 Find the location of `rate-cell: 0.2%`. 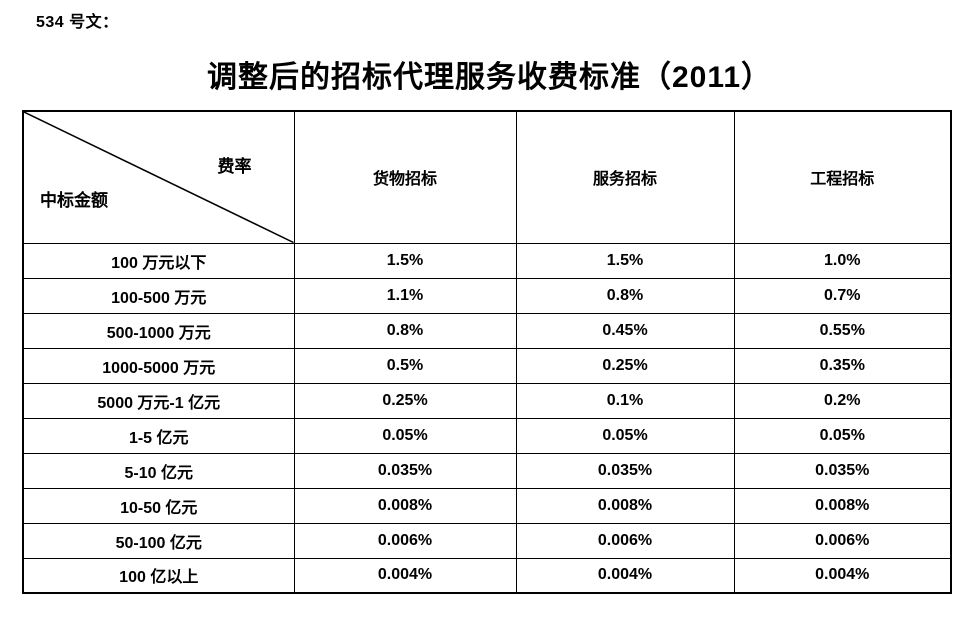

rate-cell: 0.2% is located at coordinates (842, 400).